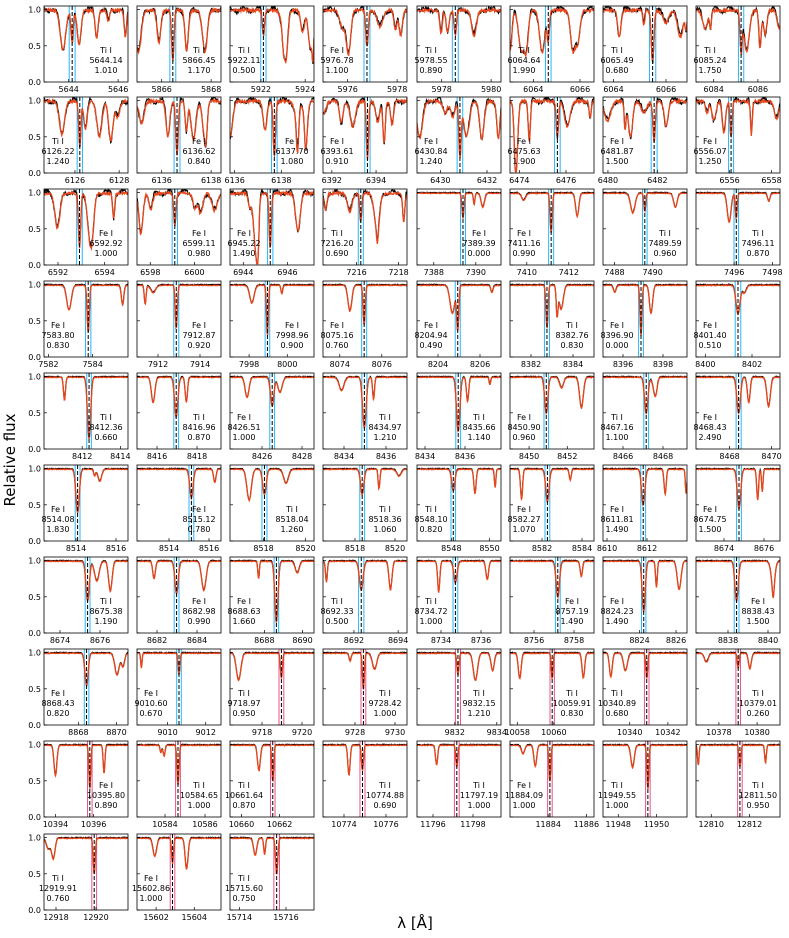  Describe the element at coordinates (385, 529) in the screenshot. I see `line-weight: 1.060` at that location.